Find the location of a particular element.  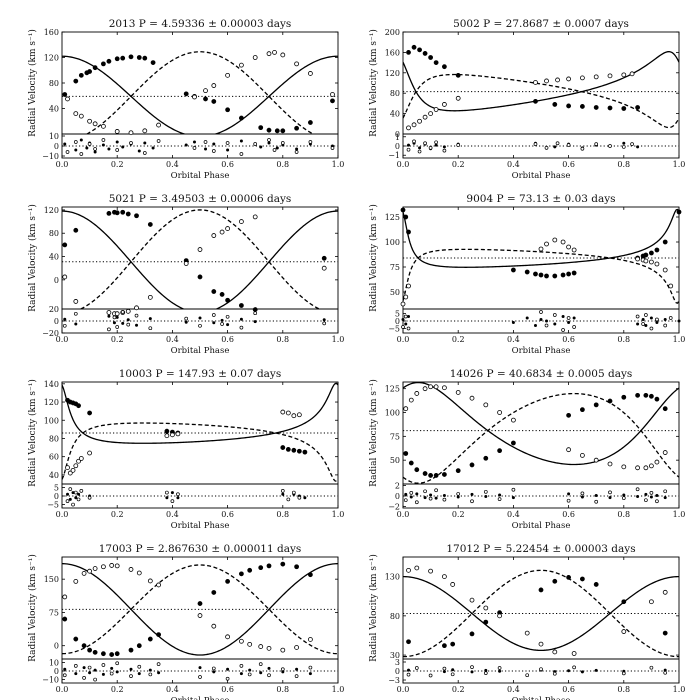

chart-title: 9004 P = 73.13 ± 0.03 days is located at coordinates (540, 199).